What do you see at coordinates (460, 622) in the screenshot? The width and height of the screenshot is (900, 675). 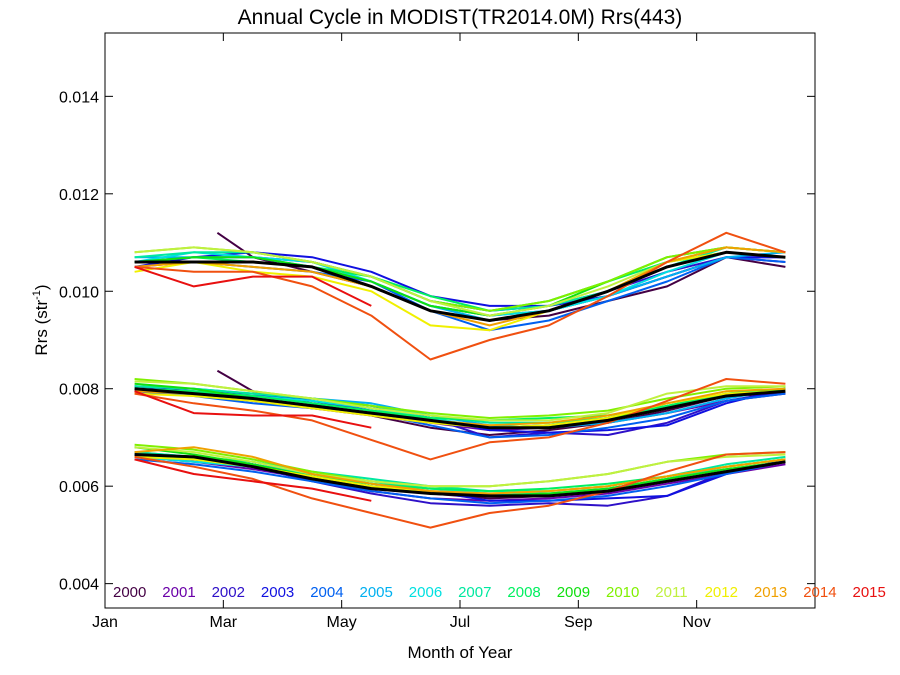 I see `x-tick-label: Jul` at bounding box center [460, 622].